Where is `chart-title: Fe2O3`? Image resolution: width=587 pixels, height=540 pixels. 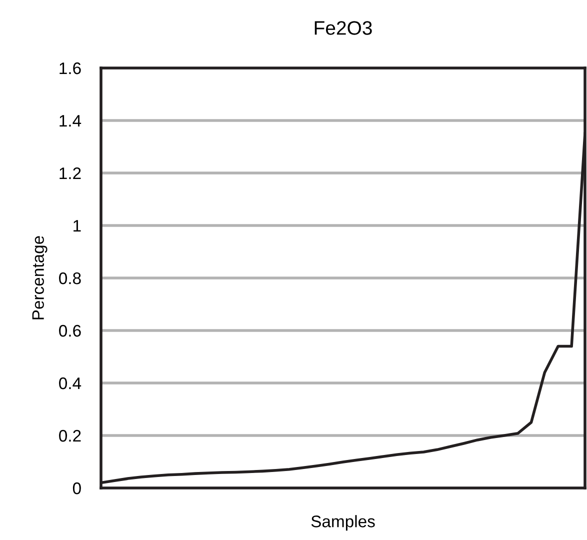
chart-title: Fe2O3 is located at coordinates (343, 28).